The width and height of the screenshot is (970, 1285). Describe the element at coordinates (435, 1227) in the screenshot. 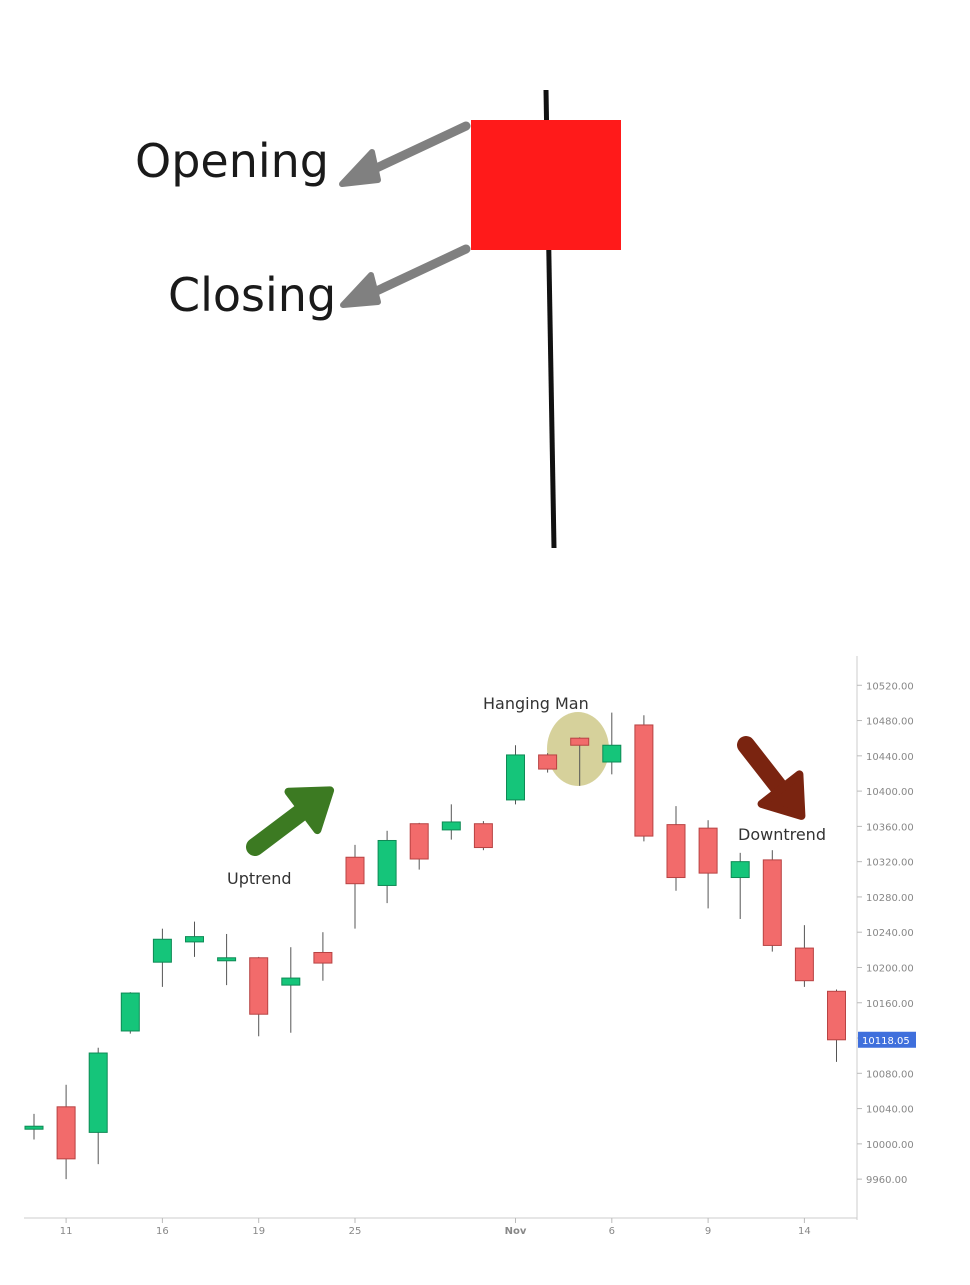

I see `x-tick-layer: 11 16 19 25 Nov 6 9 14` at that location.